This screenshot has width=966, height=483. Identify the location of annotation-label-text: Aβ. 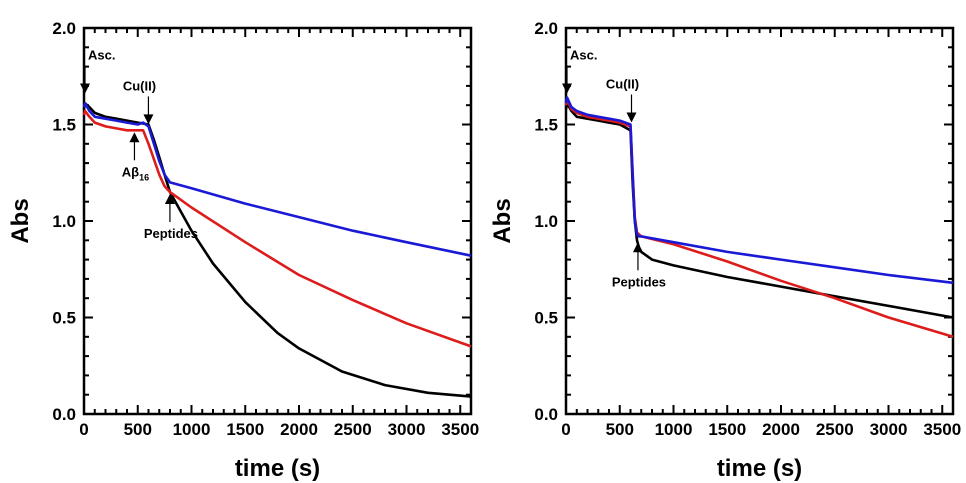
(130, 171).